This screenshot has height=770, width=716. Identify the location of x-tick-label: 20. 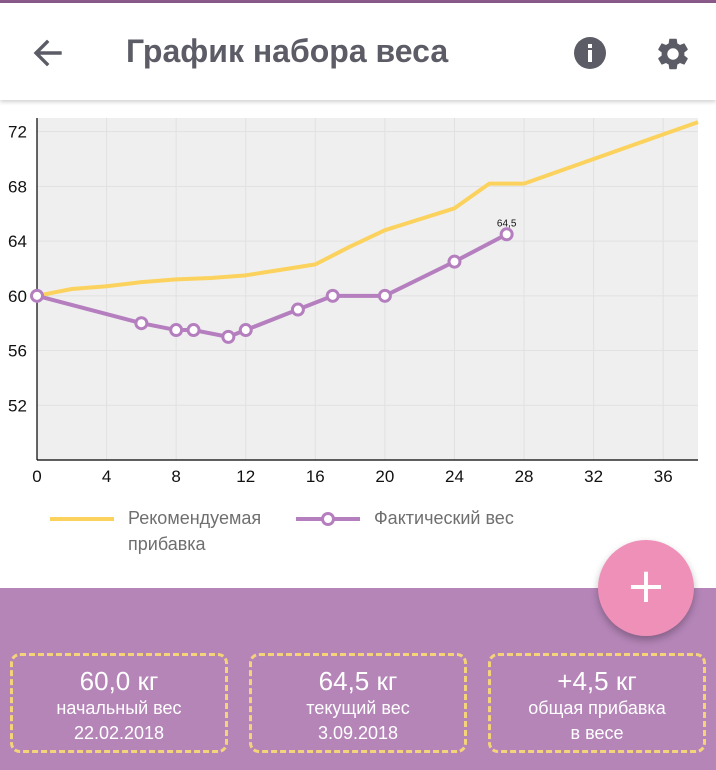
(384, 476).